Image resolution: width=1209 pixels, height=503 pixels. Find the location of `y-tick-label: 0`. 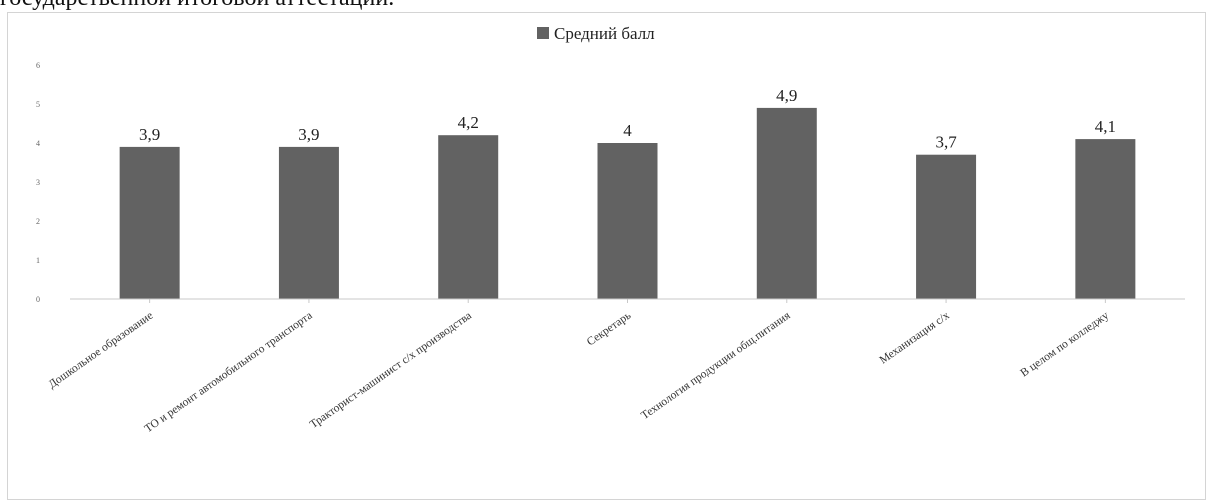

y-tick-label: 0 is located at coordinates (38, 299).